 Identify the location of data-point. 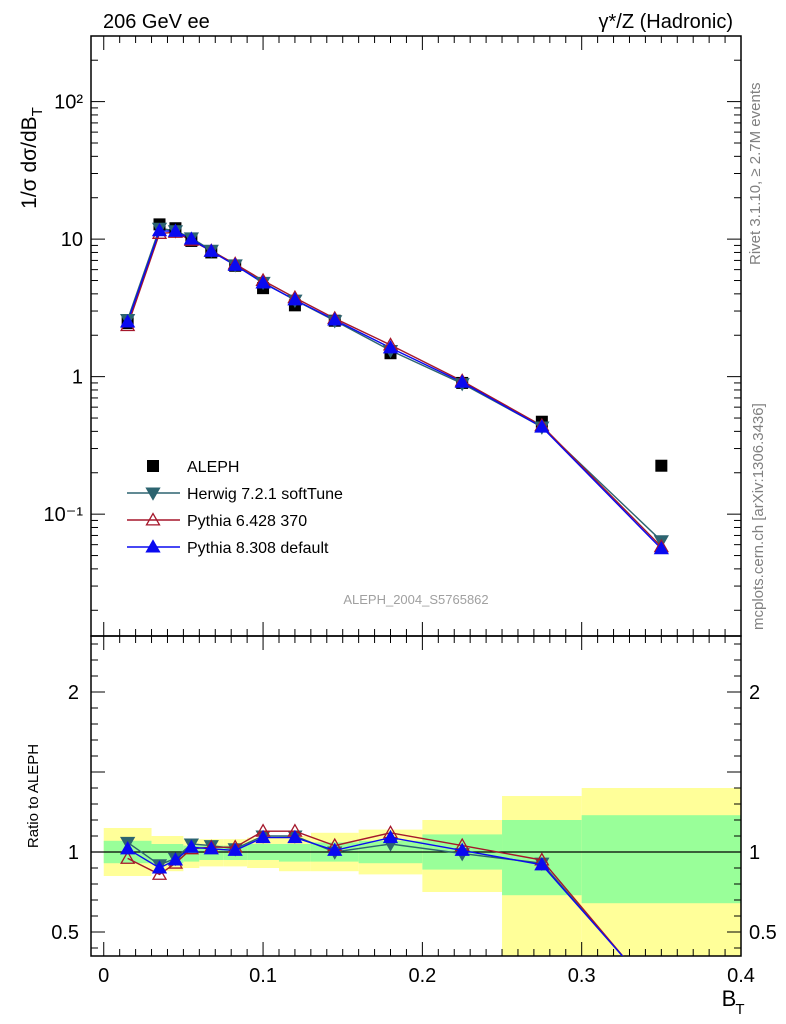
(661, 465).